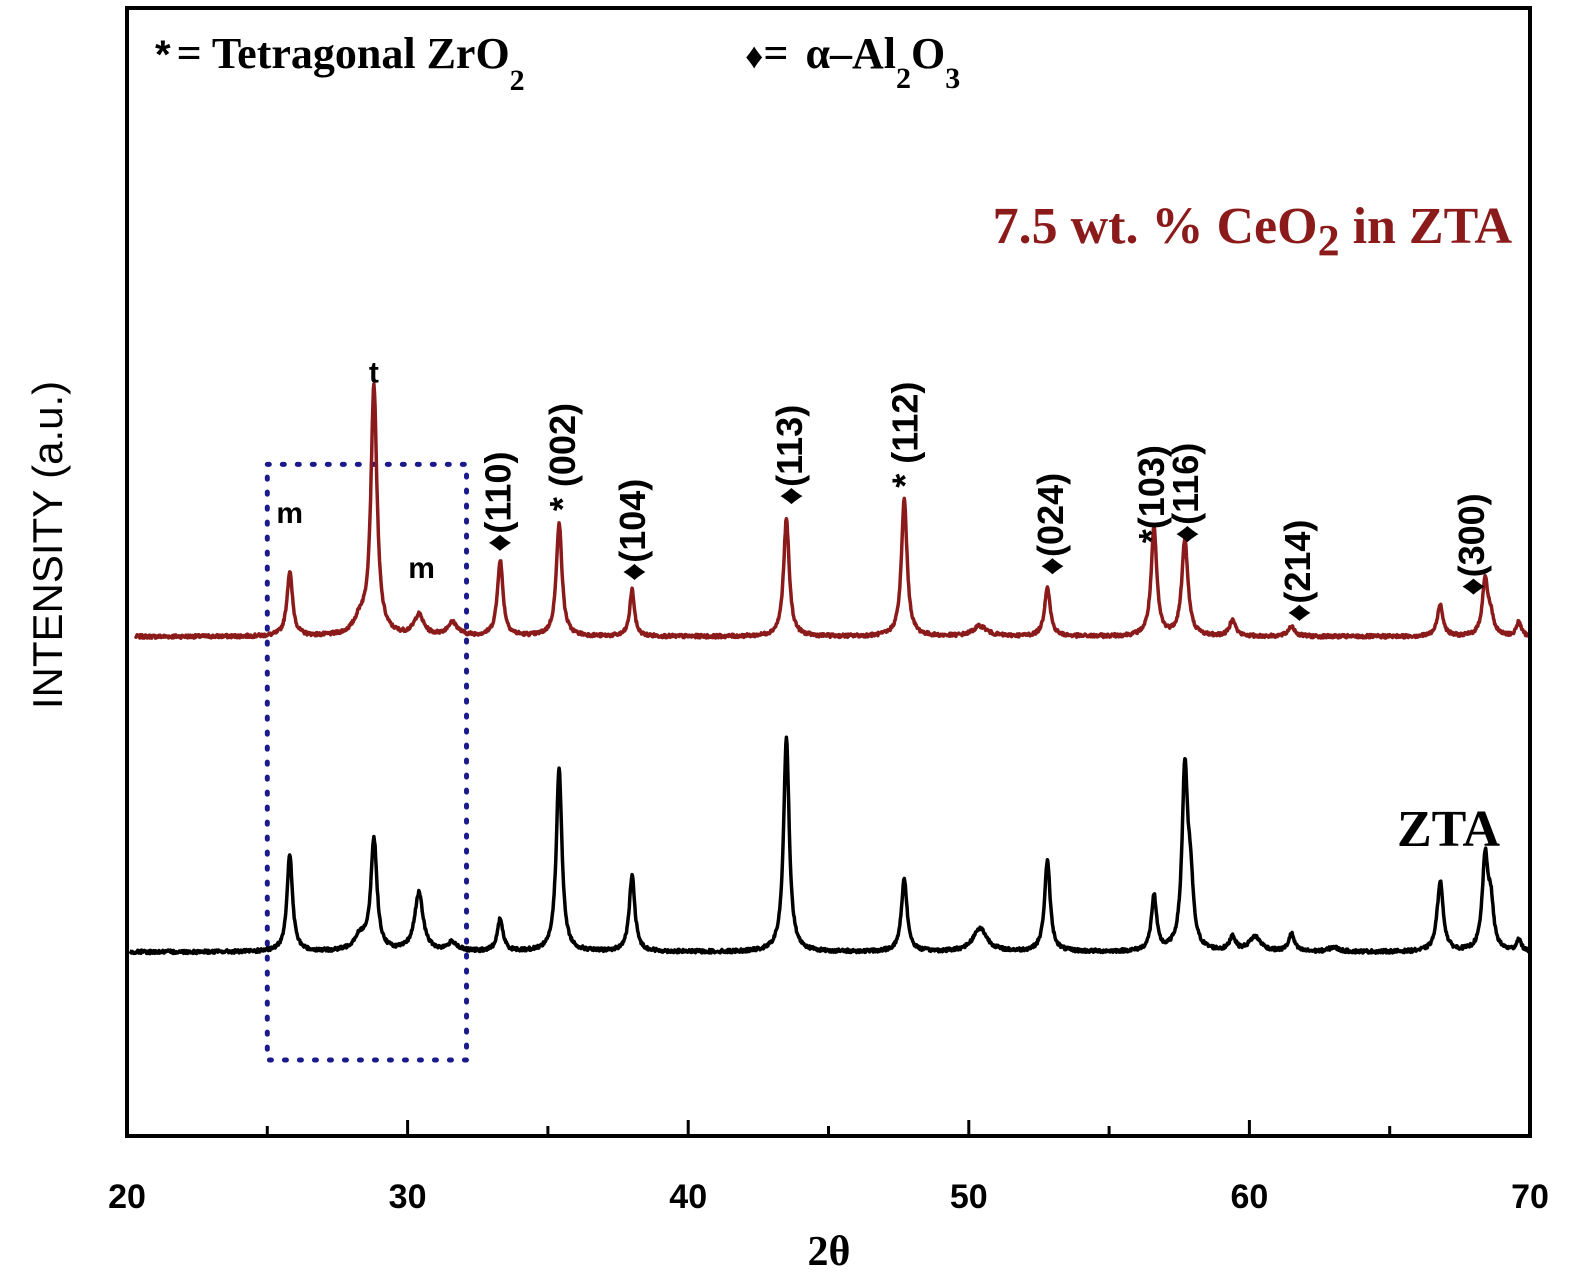  What do you see at coordinates (557, 63) in the screenshot?
I see `legend: * = Tetragonal ZrO2 ♦= α–Al2O3` at bounding box center [557, 63].